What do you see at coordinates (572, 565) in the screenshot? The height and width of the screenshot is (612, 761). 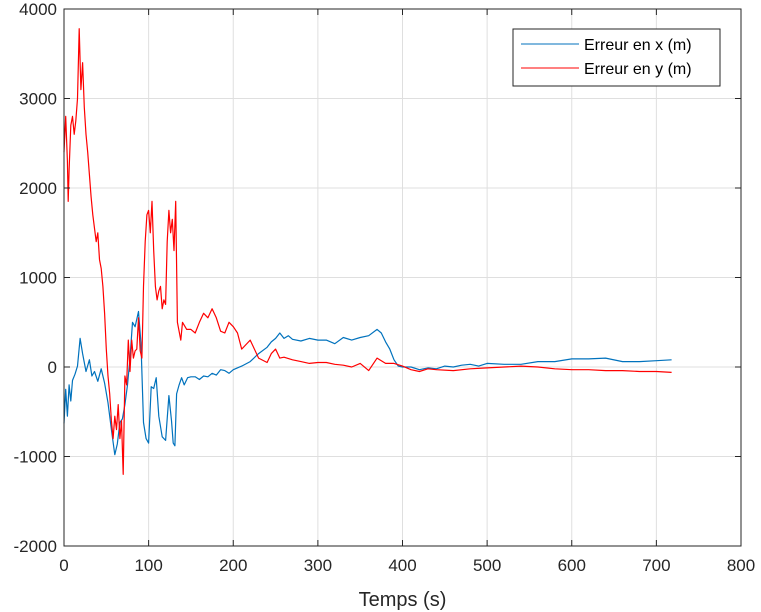 I see `x-tick-label: 600` at bounding box center [572, 565].